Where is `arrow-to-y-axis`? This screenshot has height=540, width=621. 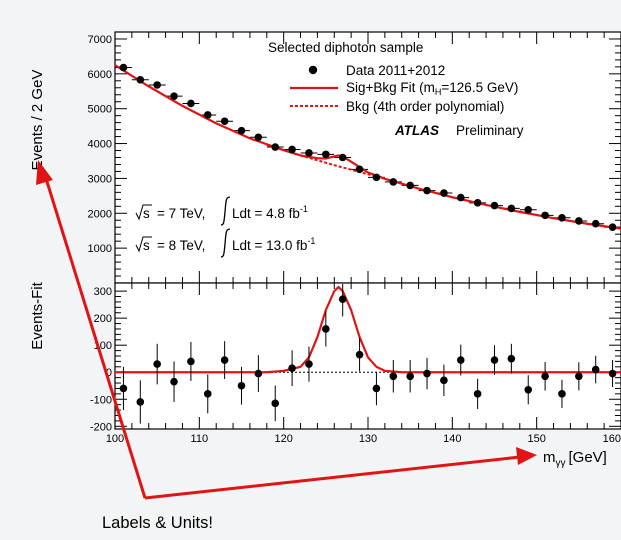
arrow-to-y-axis is located at coordinates (94, 335).